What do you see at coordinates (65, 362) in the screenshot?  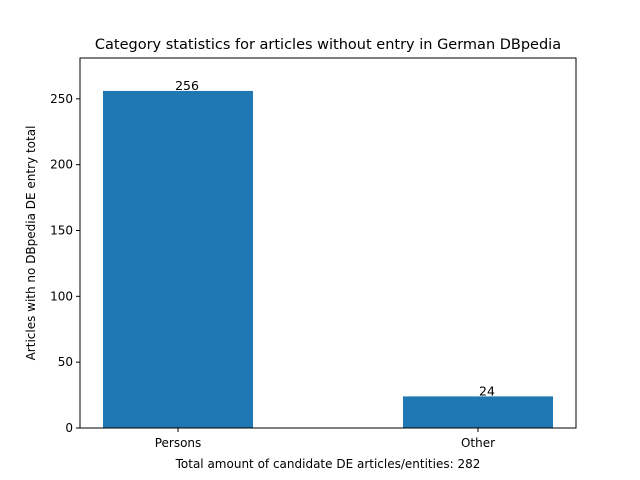 I see `y-tick-label-50: 50` at bounding box center [65, 362].